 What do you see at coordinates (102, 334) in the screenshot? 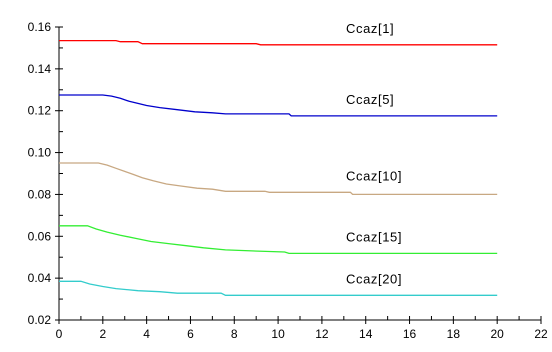
I see `x-tick-label: 2` at bounding box center [102, 334].